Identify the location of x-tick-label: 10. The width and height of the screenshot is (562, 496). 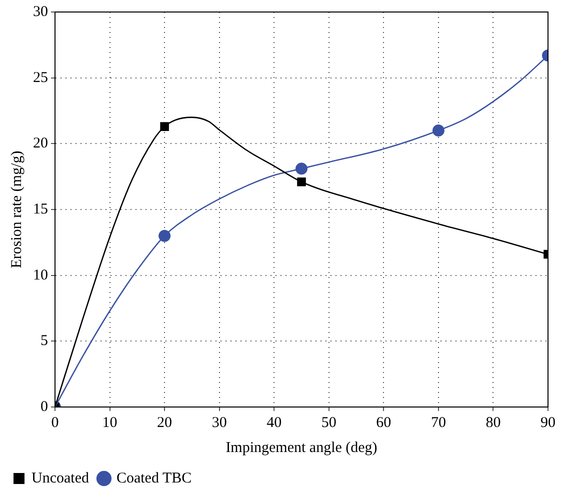
(110, 422).